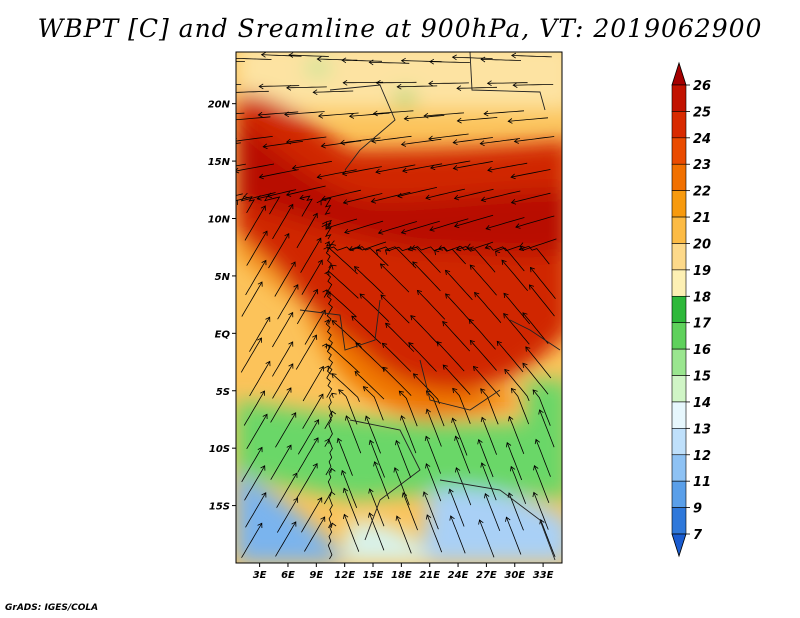 This screenshot has width=800, height=618. What do you see at coordinates (702, 350) in the screenshot?
I see `colorbar-label: 16` at bounding box center [702, 350].